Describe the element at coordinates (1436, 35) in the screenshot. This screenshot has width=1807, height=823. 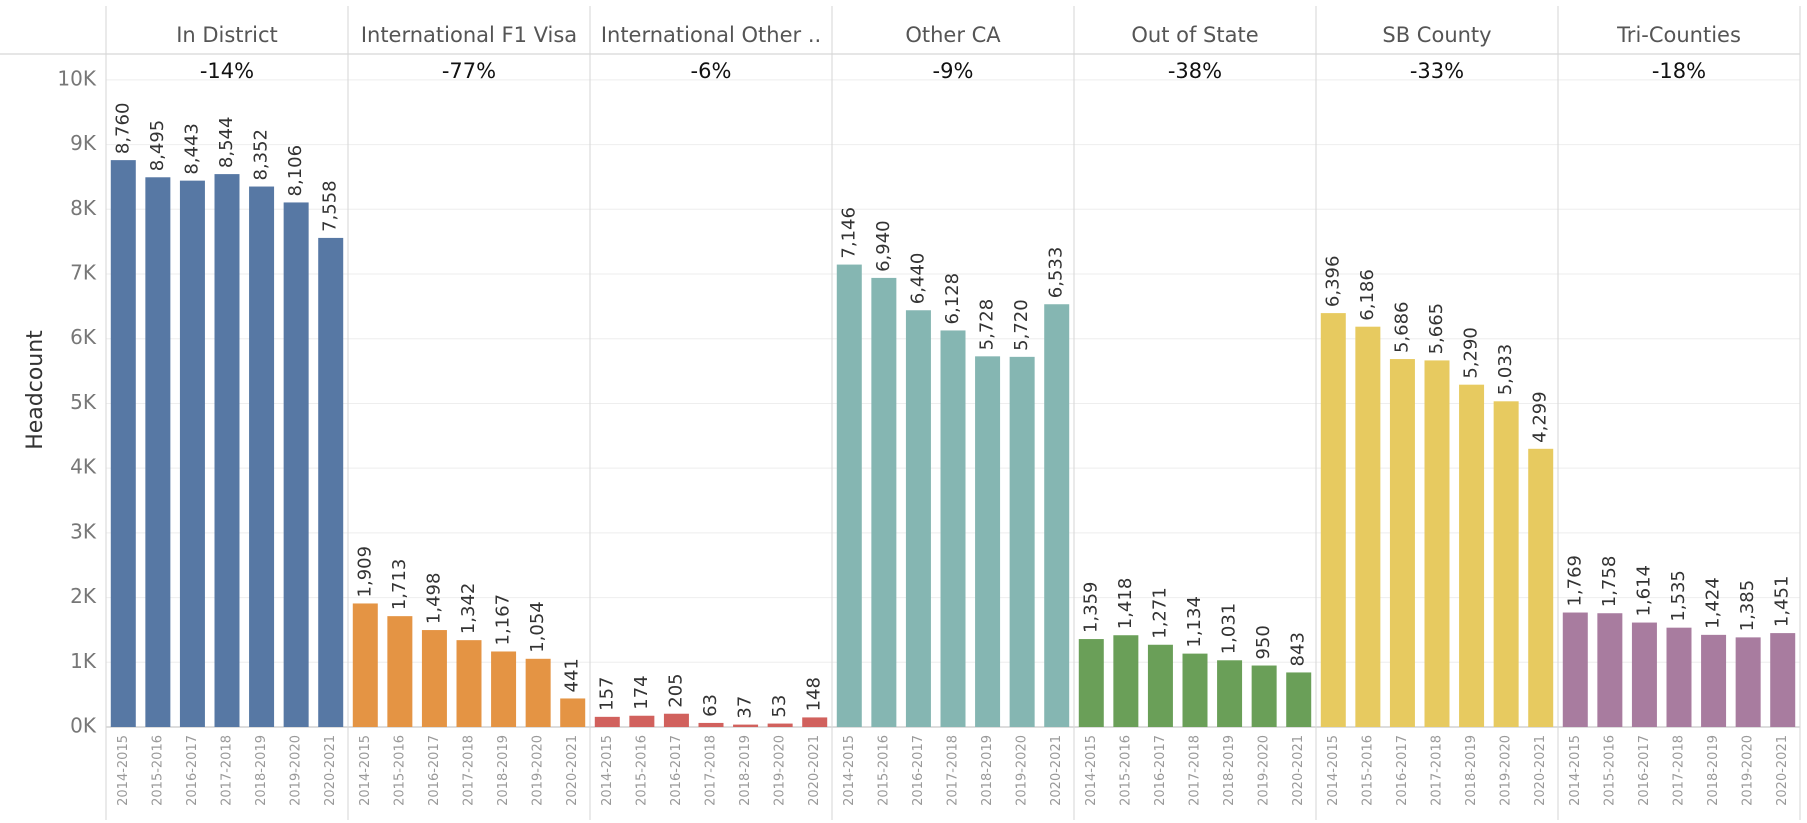
I see `panel-header: SB County` at that location.